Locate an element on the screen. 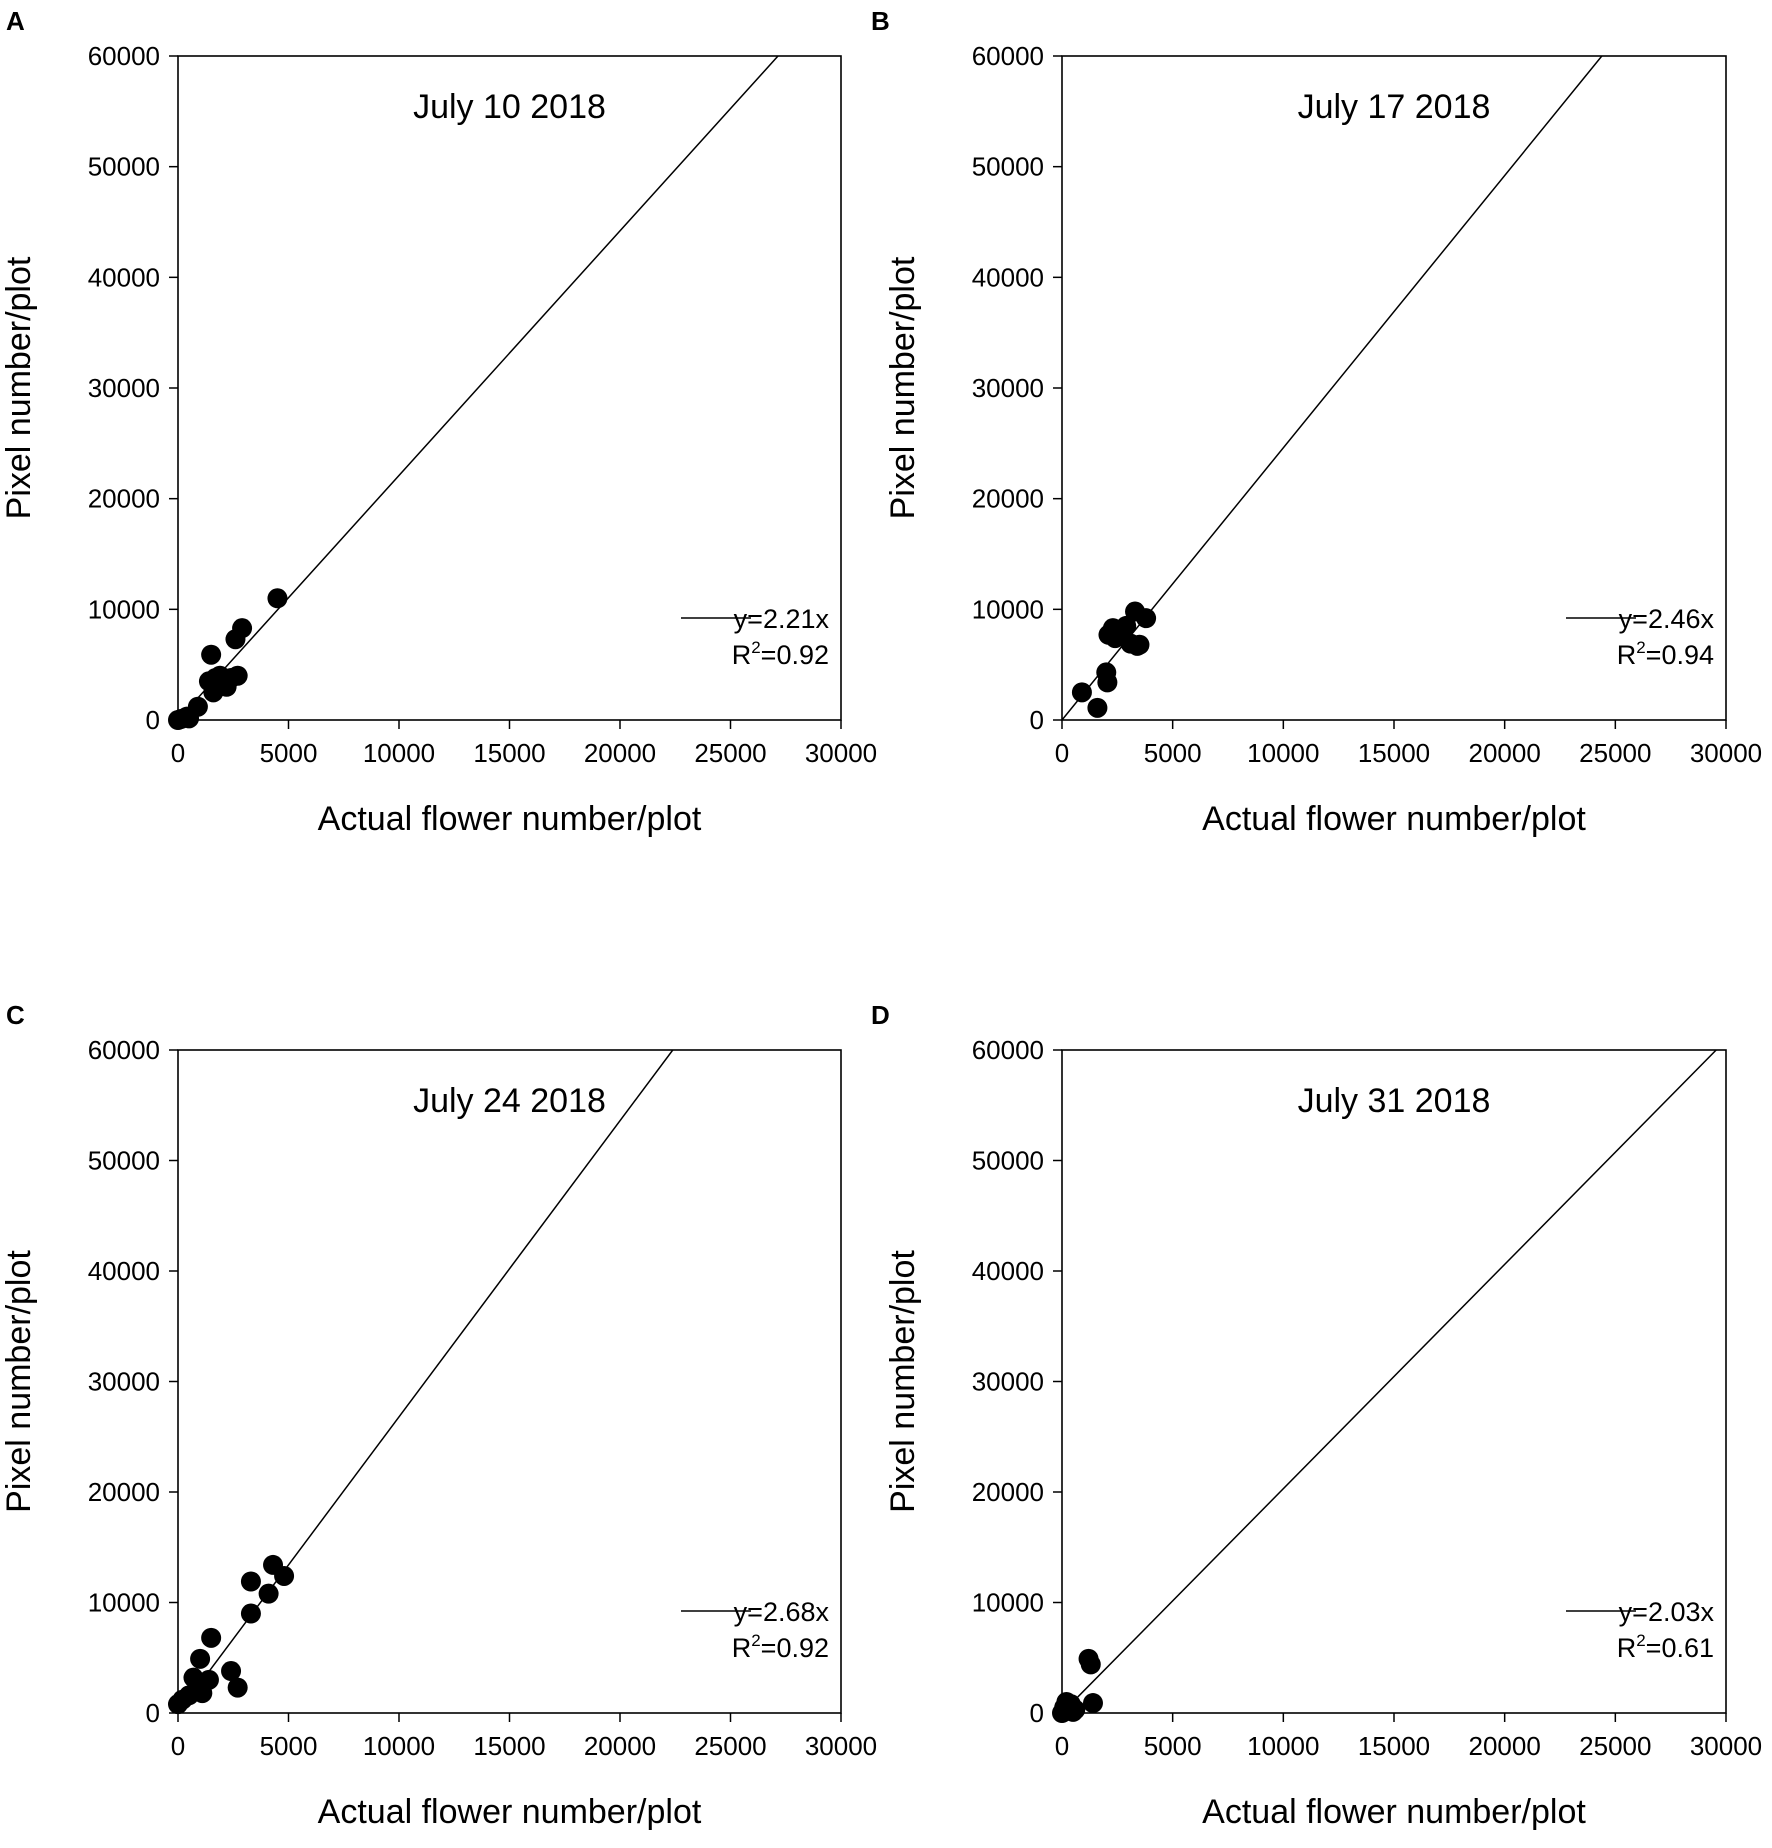 This screenshot has height=1848, width=1772. plot-title: July 24 2018 is located at coordinates (509, 1101).